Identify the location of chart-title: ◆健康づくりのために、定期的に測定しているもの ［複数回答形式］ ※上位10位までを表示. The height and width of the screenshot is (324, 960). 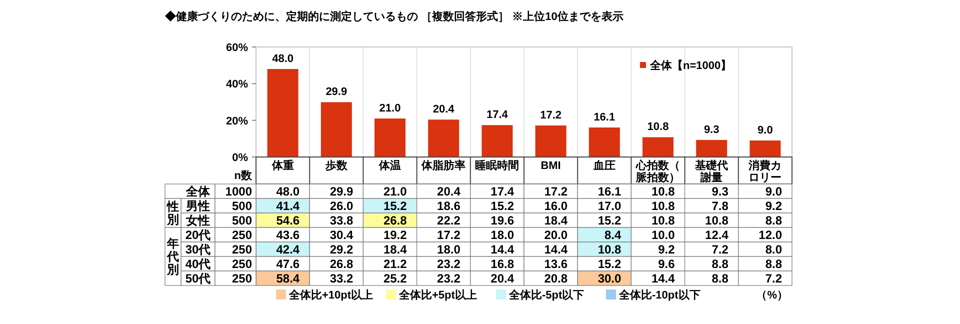
(394, 16).